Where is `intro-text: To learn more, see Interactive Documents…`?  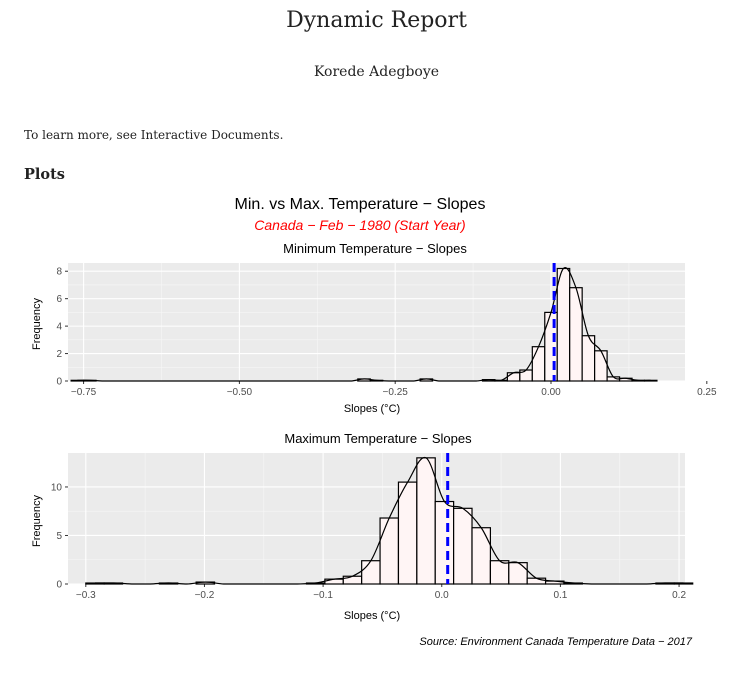
intro-text: To learn more, see Interactive Documents… is located at coordinates (154, 135).